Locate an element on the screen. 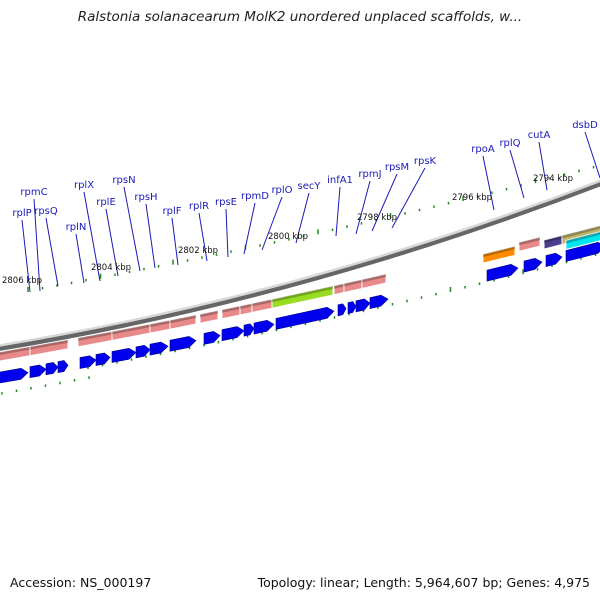 This screenshot has height=600, width=600. gene-label: rpsN is located at coordinates (123, 180).